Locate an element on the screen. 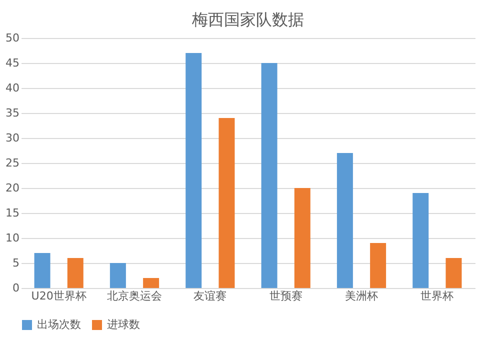 The width and height of the screenshot is (500, 362). y-tick-label: 40 is located at coordinates (13, 88).